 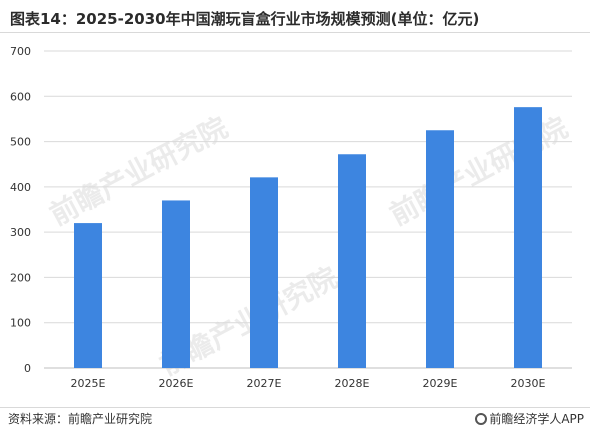 What do you see at coordinates (20, 187) in the screenshot?
I see `y-tick-label: 400` at bounding box center [20, 187].